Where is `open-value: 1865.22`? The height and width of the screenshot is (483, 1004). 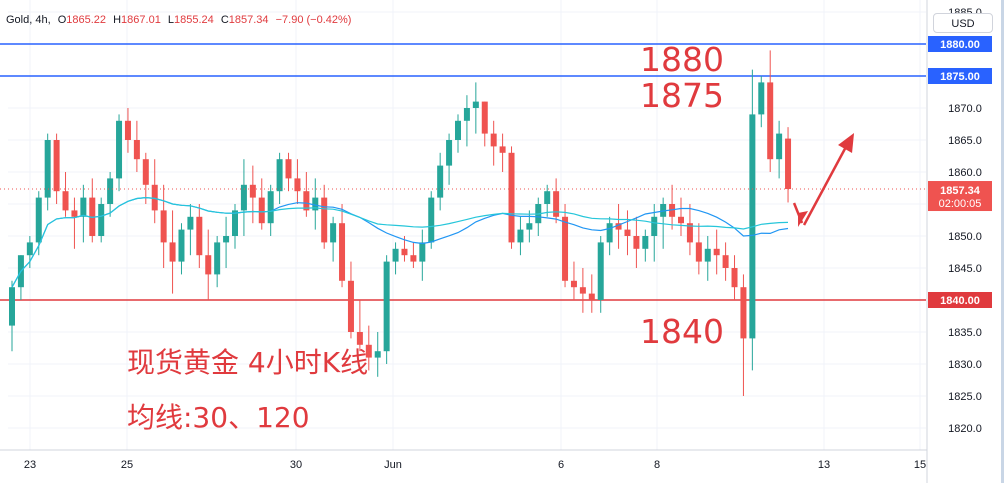 open-value: 1865.22 is located at coordinates (86, 20).